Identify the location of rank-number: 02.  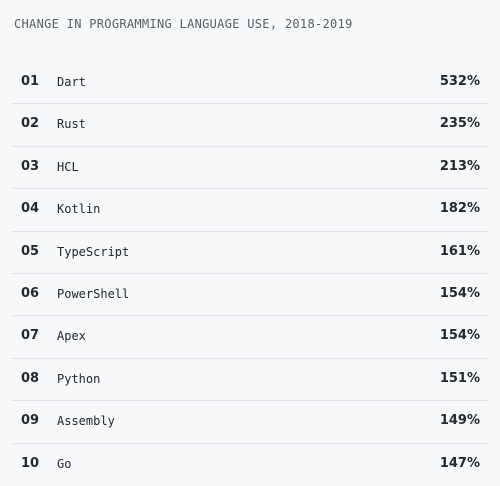
(30, 124).